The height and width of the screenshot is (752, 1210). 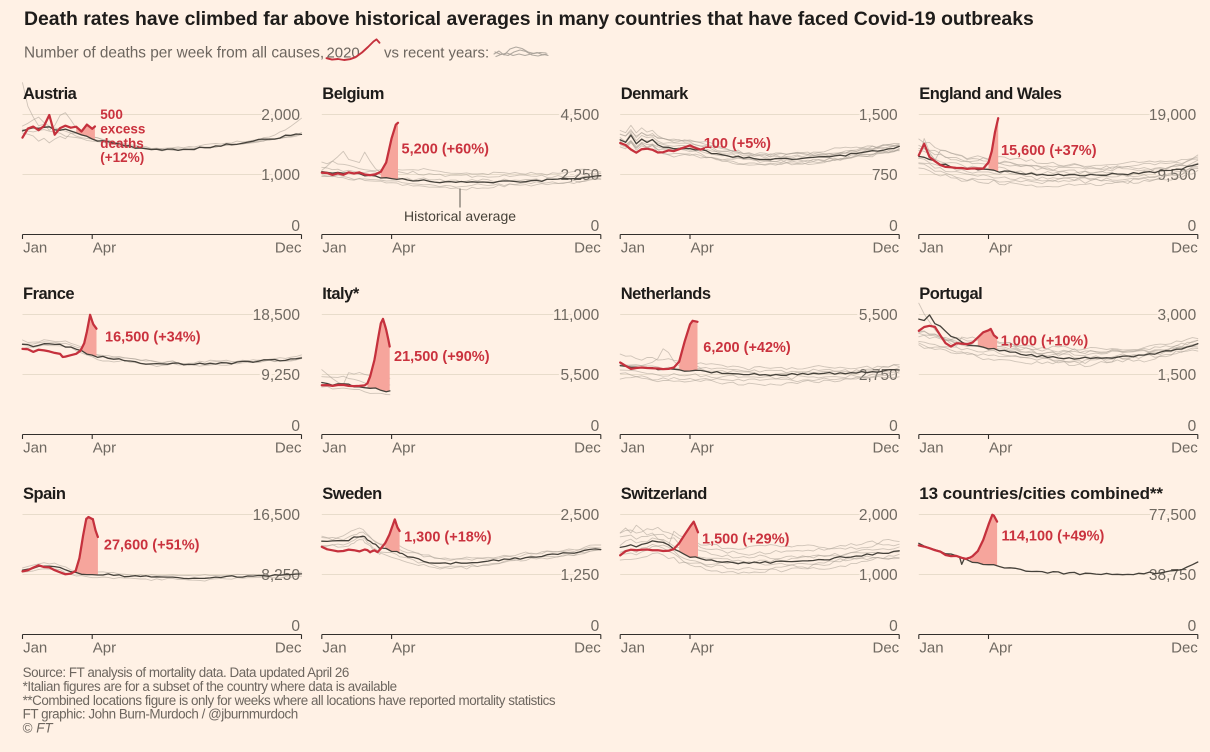 What do you see at coordinates (446, 150) in the screenshot?
I see `svg-text: 5,200 (+60%)` at bounding box center [446, 150].